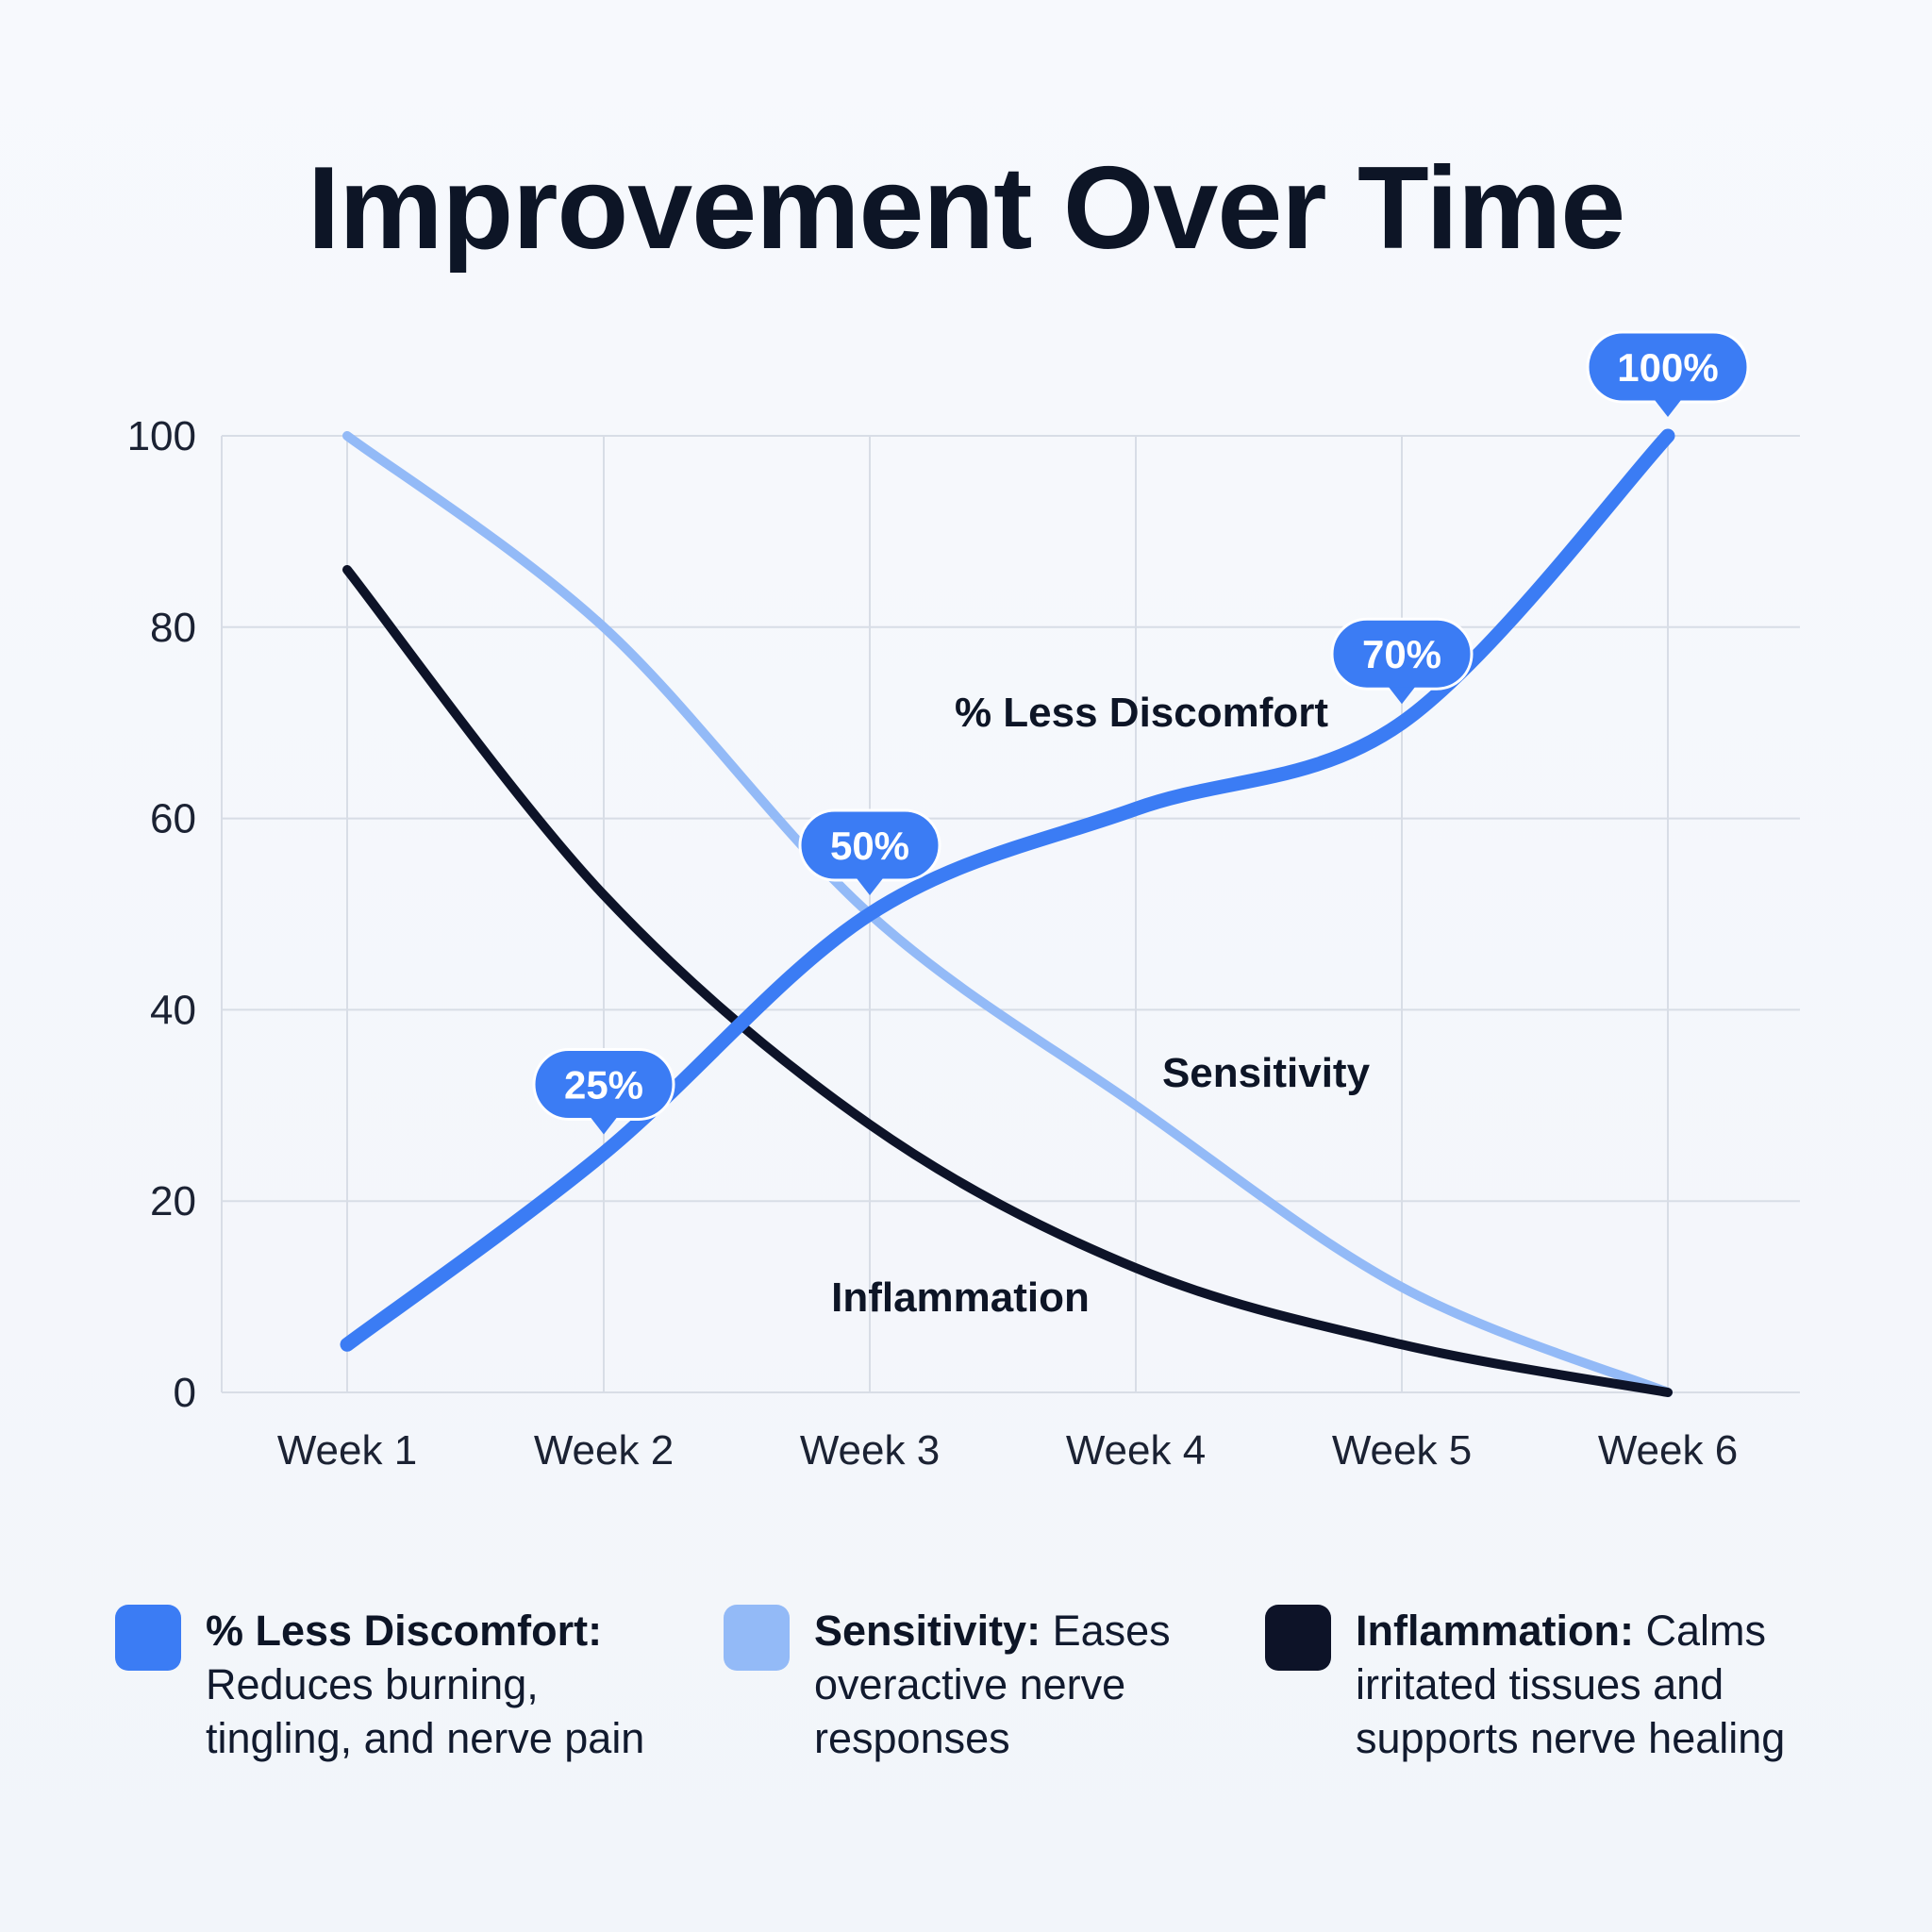  I want to click on x-tick-label: Week 5, so click(1402, 1451).